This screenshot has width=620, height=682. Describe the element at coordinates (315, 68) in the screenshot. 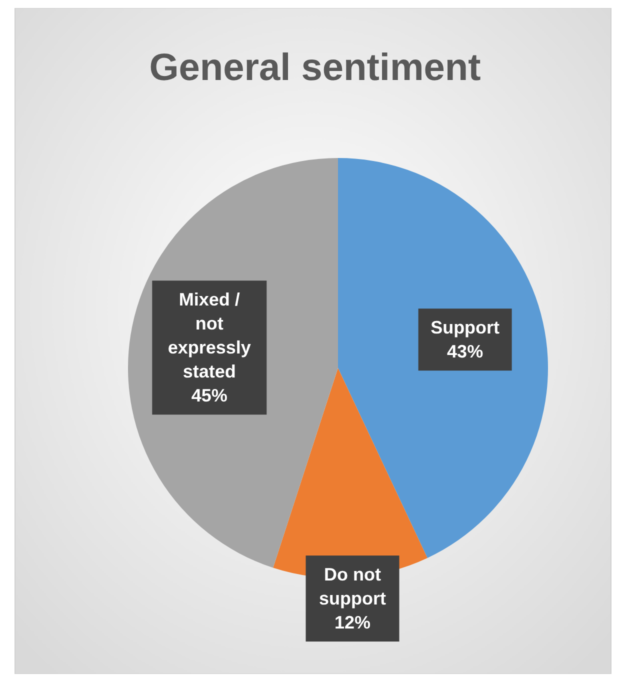

I see `chart-title: General sentiment` at that location.